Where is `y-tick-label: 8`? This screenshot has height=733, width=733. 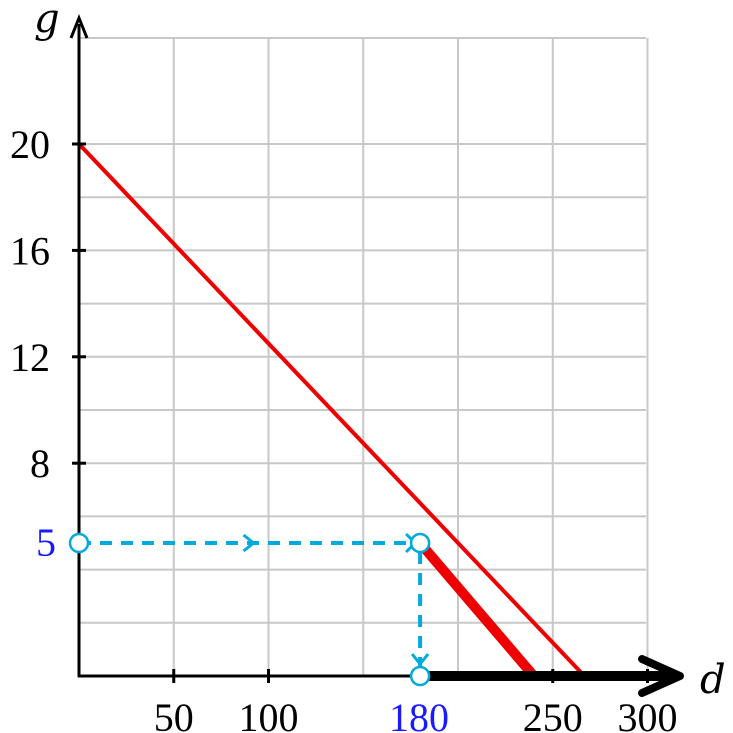 y-tick-label: 8 is located at coordinates (40, 463).